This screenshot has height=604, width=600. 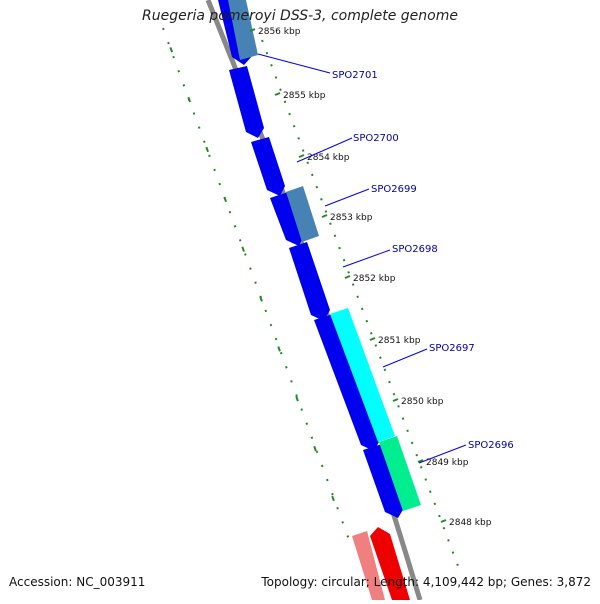 I want to click on gene-label: SPO2701, so click(x=355, y=75).